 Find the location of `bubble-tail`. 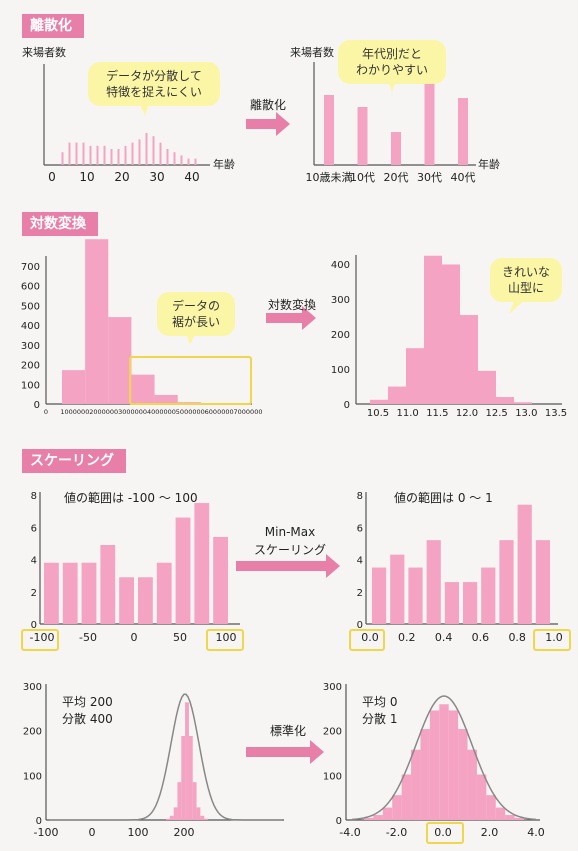

bubble-tail is located at coordinates (518, 306).